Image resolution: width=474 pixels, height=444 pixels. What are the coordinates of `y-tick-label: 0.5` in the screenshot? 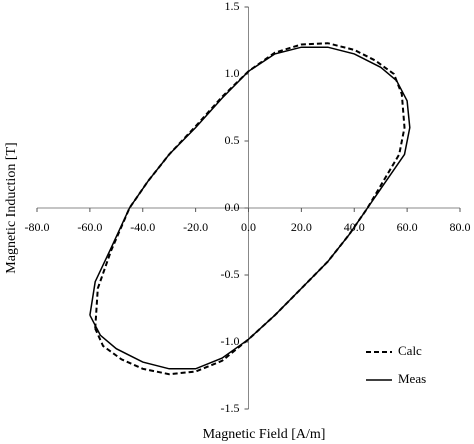 It's located at (232, 140).